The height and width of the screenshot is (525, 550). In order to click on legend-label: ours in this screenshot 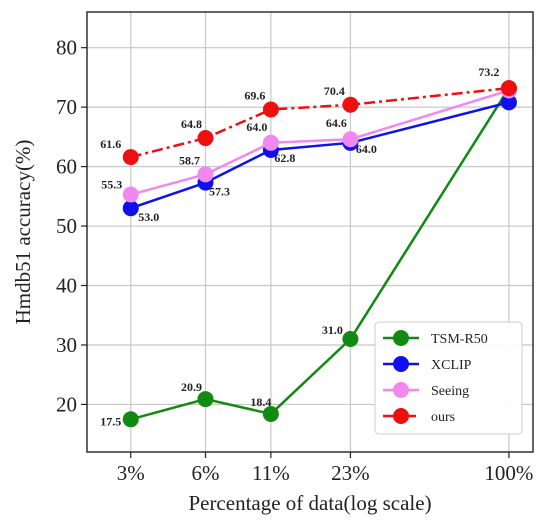, I will do `click(443, 417)`.